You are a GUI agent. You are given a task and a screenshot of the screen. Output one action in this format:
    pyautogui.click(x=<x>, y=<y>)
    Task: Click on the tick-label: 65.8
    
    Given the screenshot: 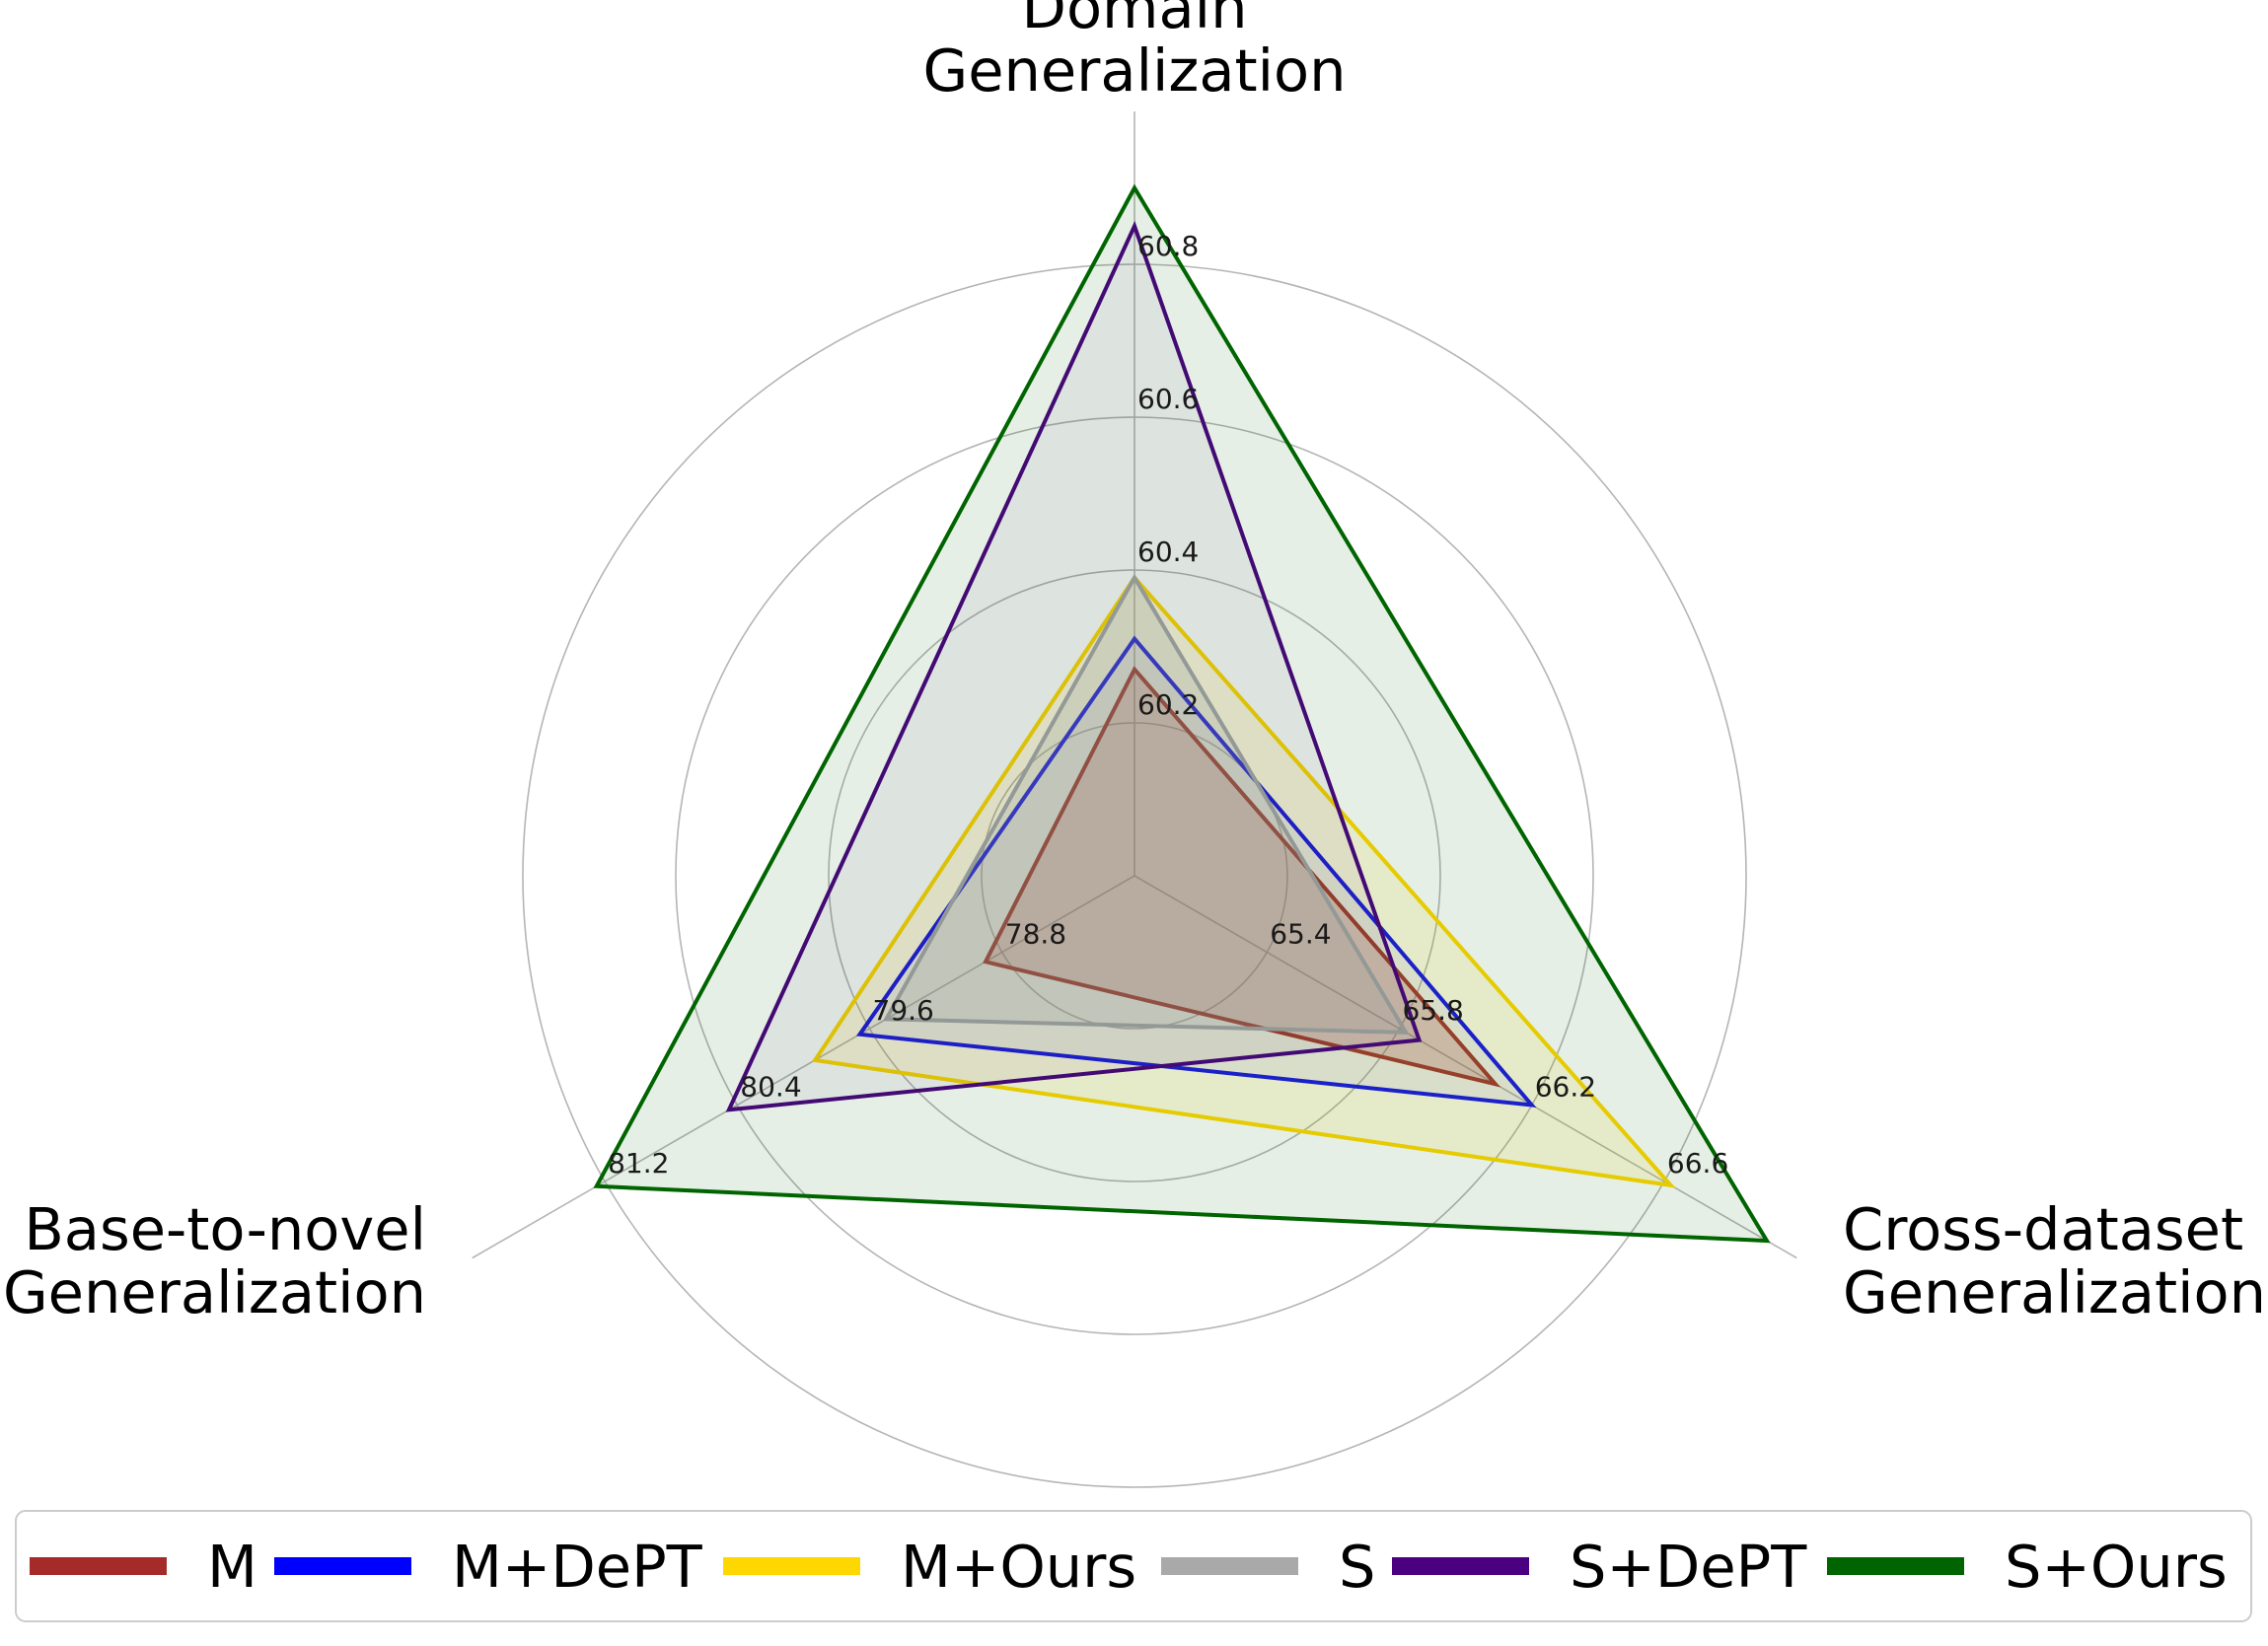 What is the action you would take?
    pyautogui.click(x=1432, y=1010)
    